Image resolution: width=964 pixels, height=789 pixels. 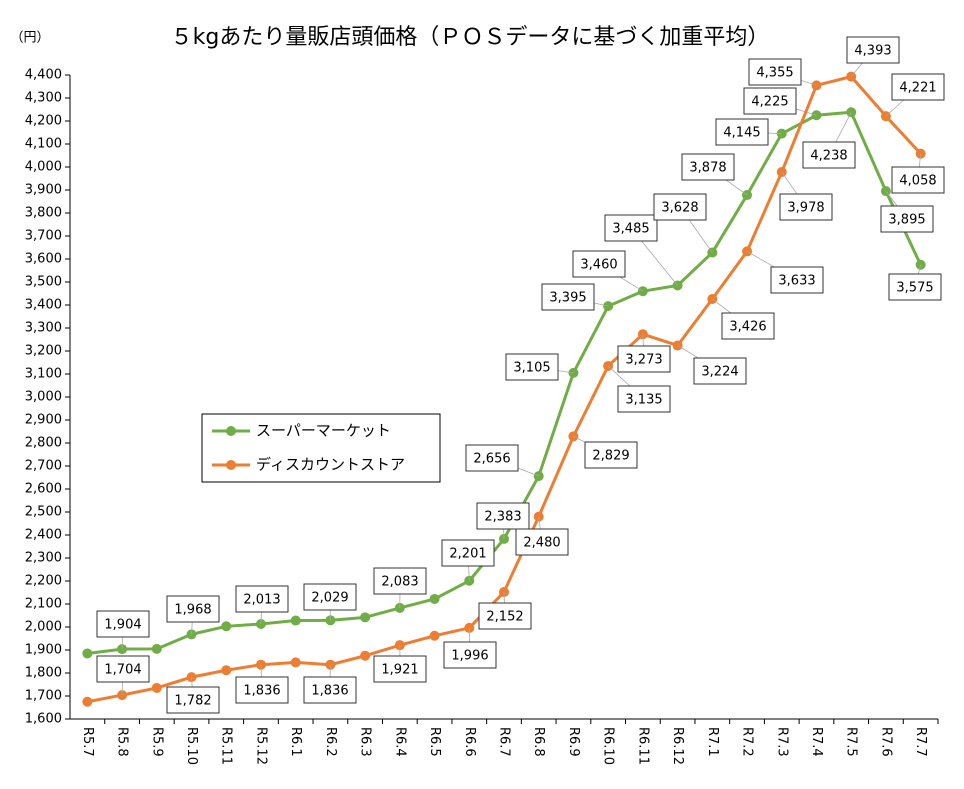 What do you see at coordinates (261, 691) in the screenshot?
I see `value-label: 1,836` at bounding box center [261, 691].